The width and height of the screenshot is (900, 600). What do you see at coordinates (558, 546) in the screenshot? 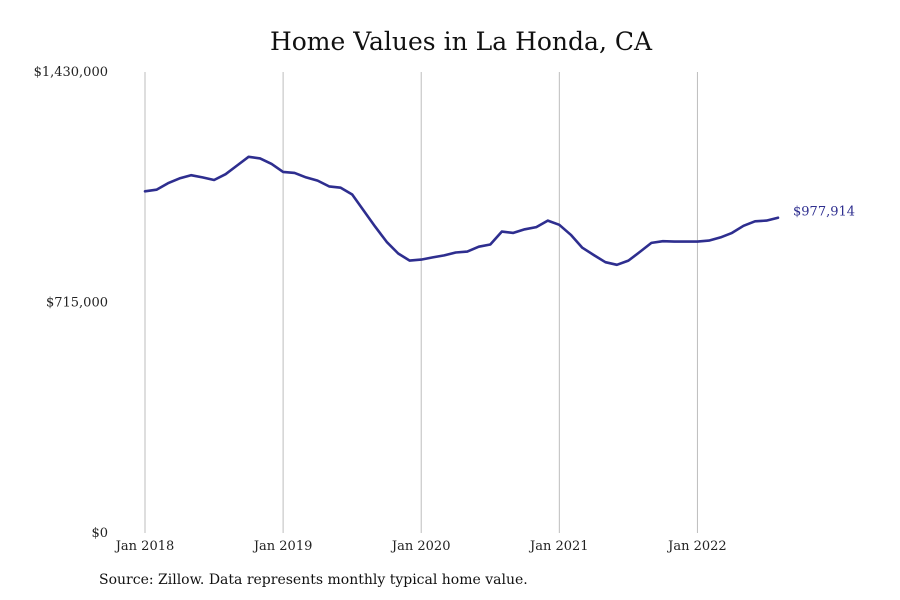
I see `x-tick-label: Jan 2021` at bounding box center [558, 546].